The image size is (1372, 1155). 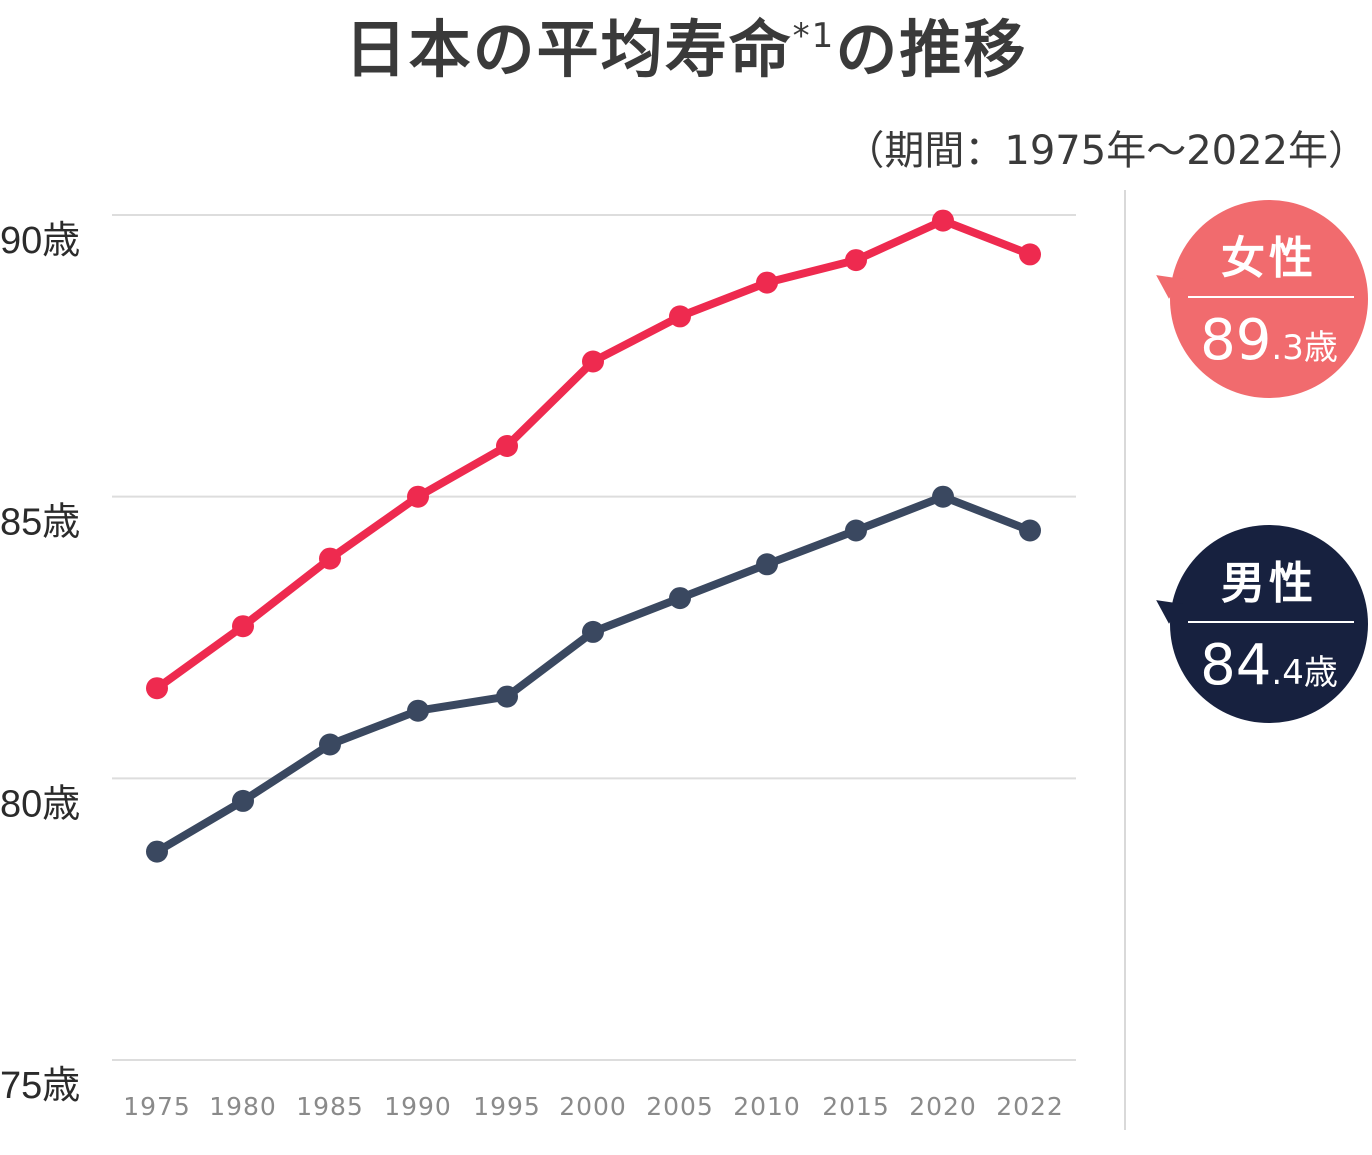 What do you see at coordinates (1236, 340) in the screenshot?
I see `female-value-main: 89` at bounding box center [1236, 340].